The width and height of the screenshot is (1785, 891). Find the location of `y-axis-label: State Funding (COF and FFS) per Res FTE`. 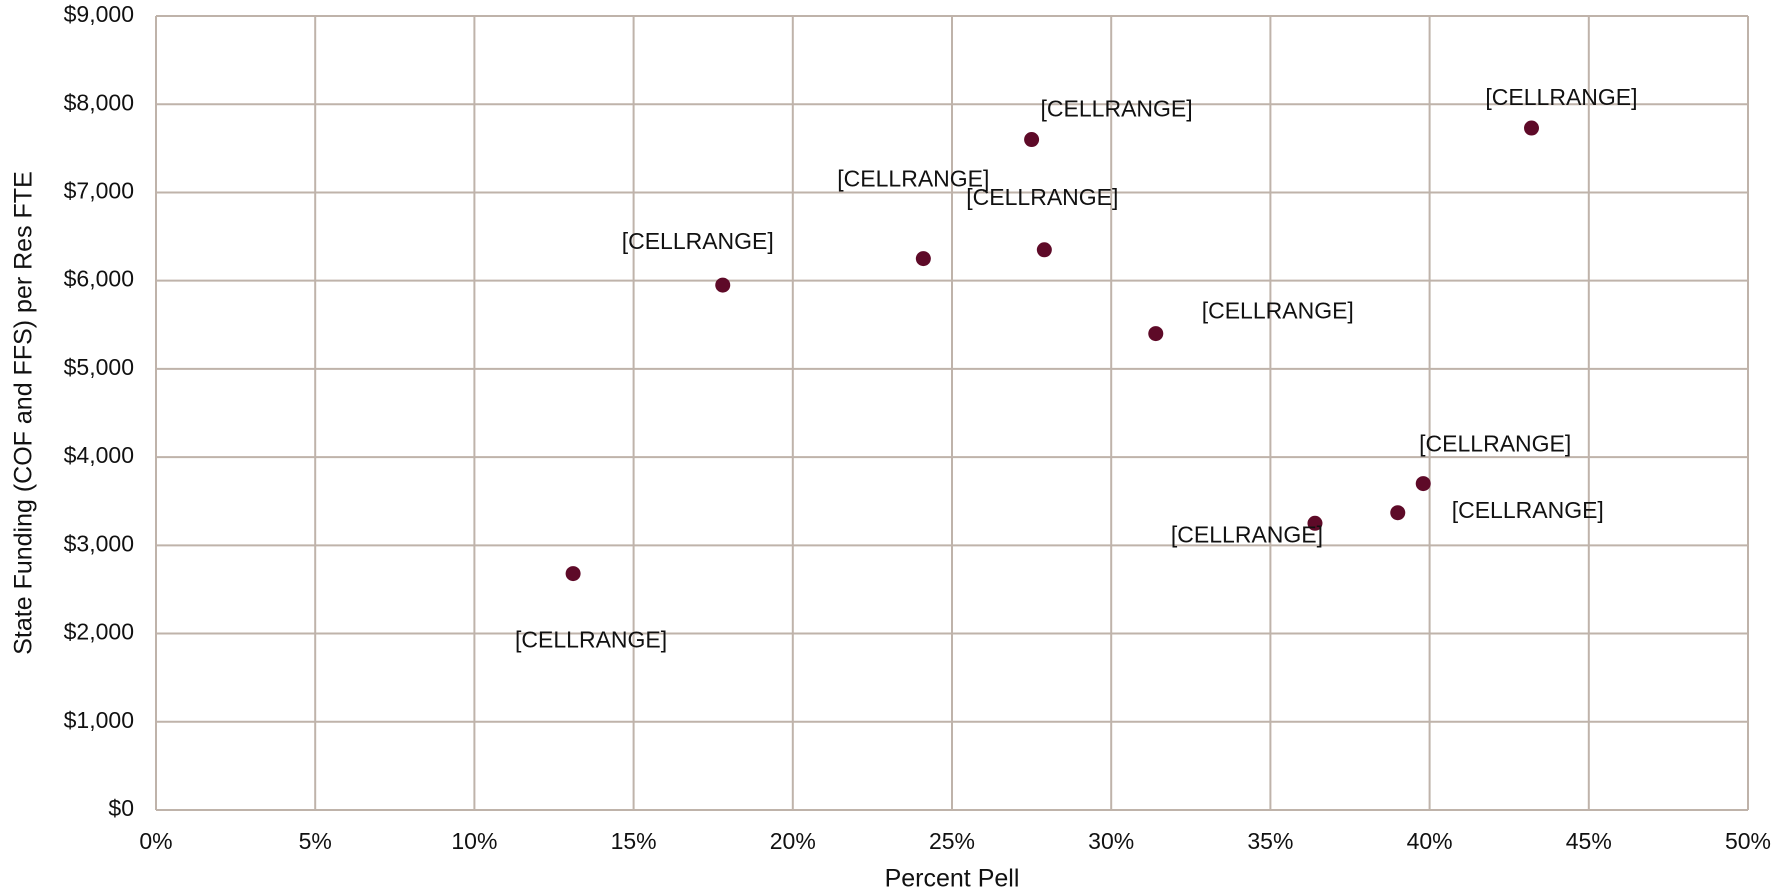

y-axis-label: State Funding (COF and FFS) per Res FTE is located at coordinates (24, 413).